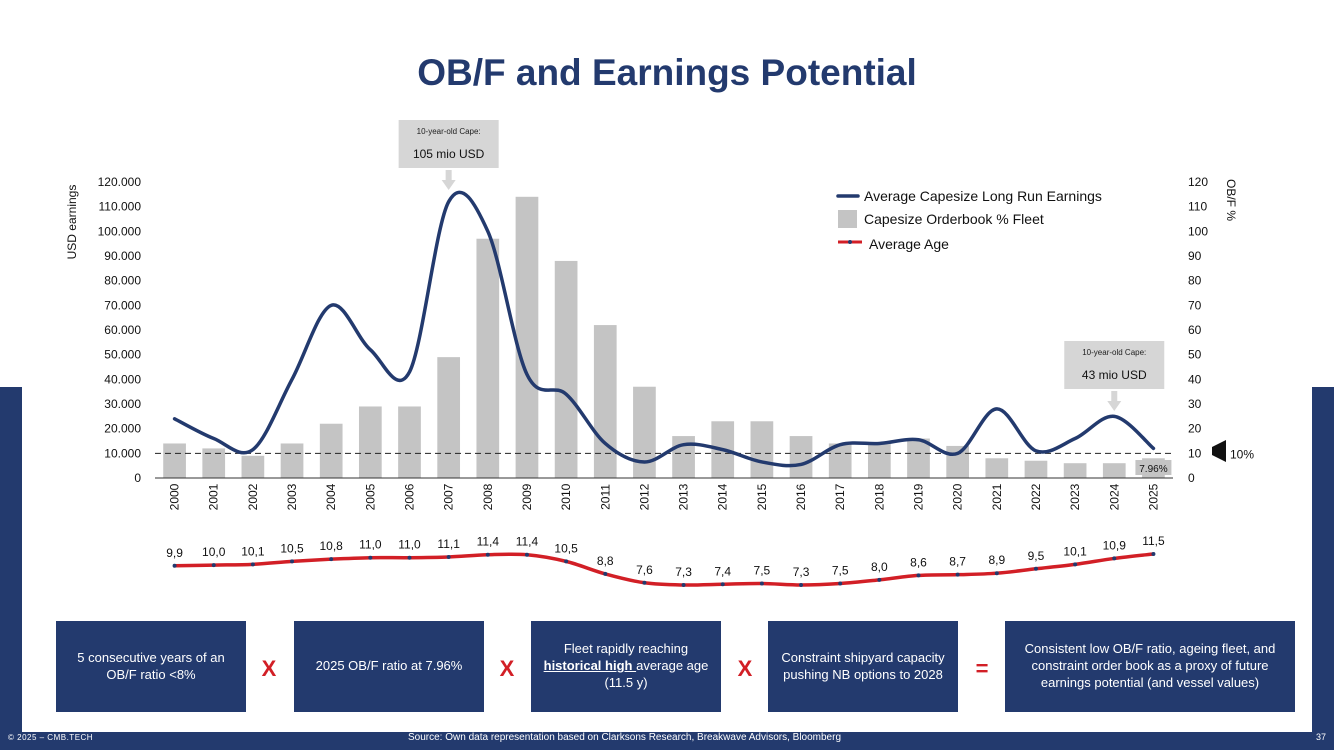  Describe the element at coordinates (409, 545) in the screenshot. I see `age-data-label: 11,0` at that location.